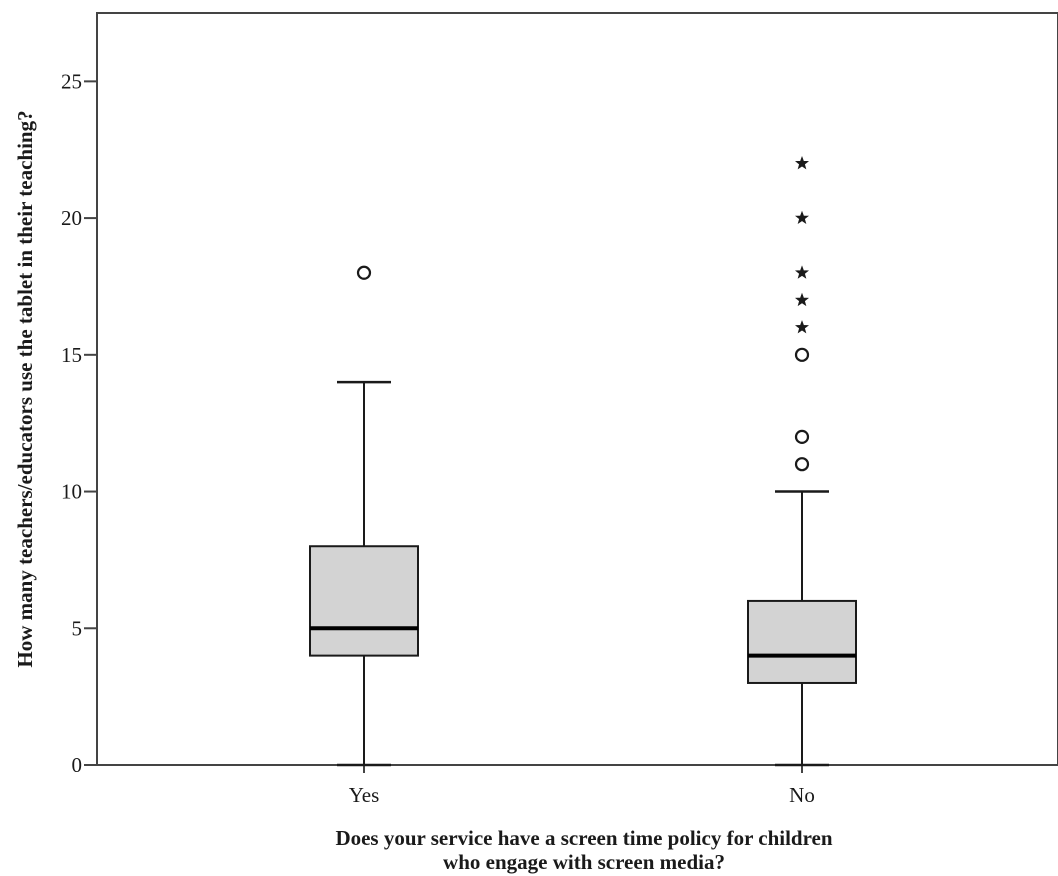 The width and height of the screenshot is (1058, 876). Describe the element at coordinates (364, 795) in the screenshot. I see `x-tick-label-yes: Yes` at that location.